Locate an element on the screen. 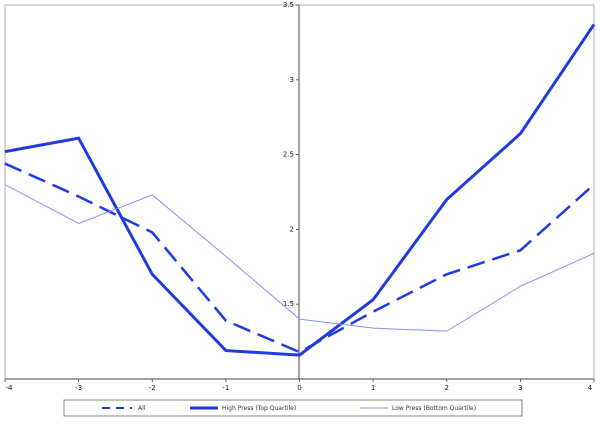 The width and height of the screenshot is (600, 424). x-tick-label: -2 is located at coordinates (152, 388).